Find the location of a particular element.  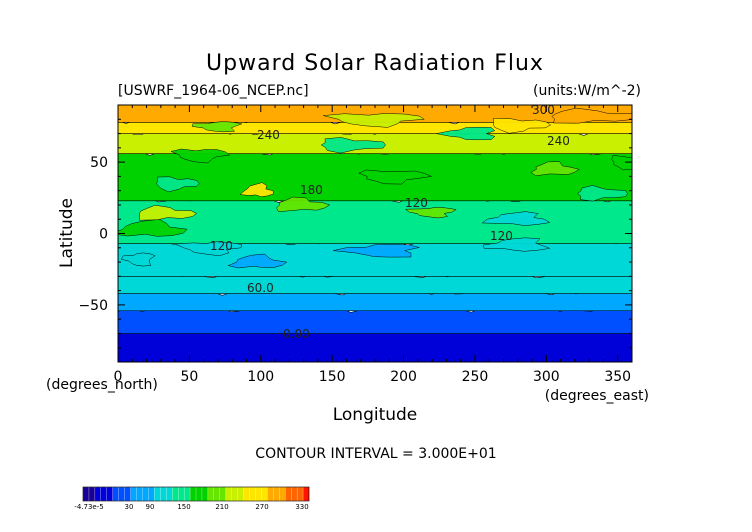

y-unit-label: (degrees_north) is located at coordinates (102, 385).